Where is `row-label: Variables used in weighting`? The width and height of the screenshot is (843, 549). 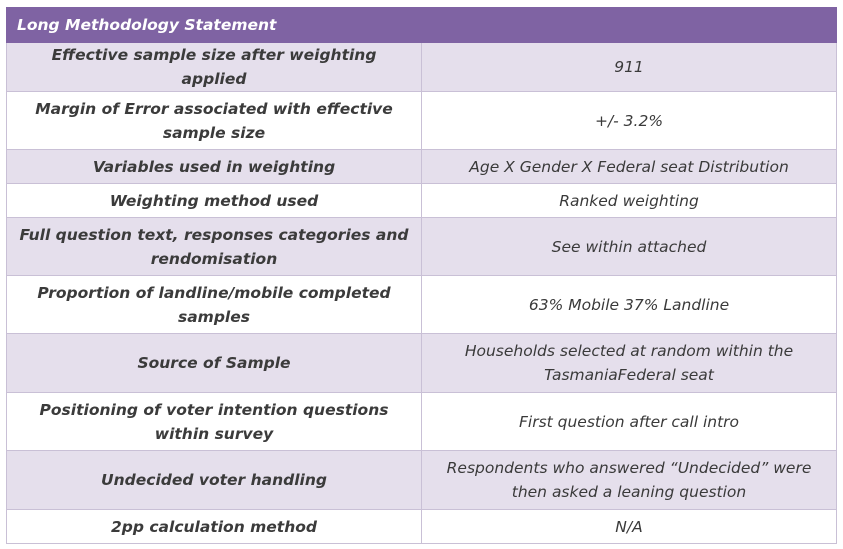 row-label: Variables used in weighting is located at coordinates (214, 166).